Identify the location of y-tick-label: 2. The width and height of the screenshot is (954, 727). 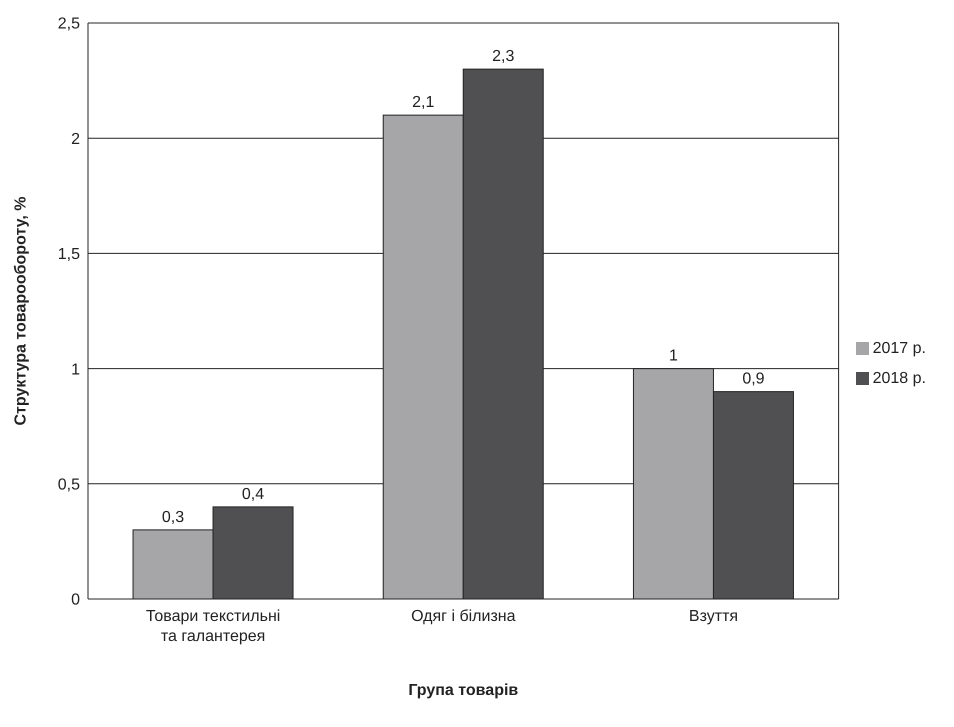
(75, 139).